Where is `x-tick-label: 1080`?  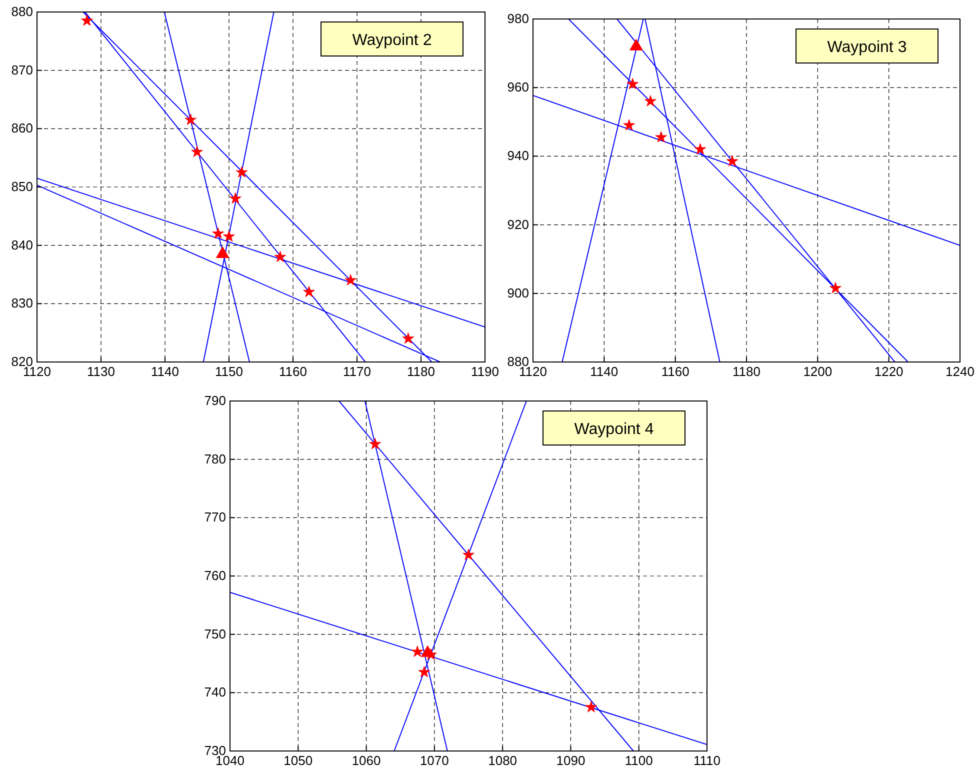 x-tick-label: 1080 is located at coordinates (503, 760).